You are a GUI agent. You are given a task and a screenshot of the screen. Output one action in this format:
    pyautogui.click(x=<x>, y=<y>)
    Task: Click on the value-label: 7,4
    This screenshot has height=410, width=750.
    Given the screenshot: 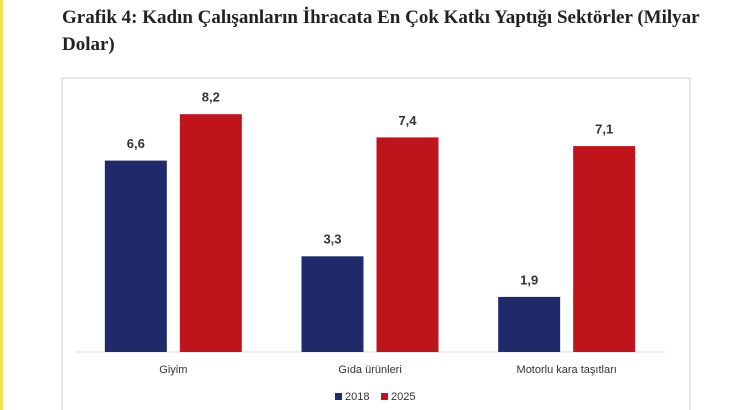 What is the action you would take?
    pyautogui.click(x=407, y=120)
    